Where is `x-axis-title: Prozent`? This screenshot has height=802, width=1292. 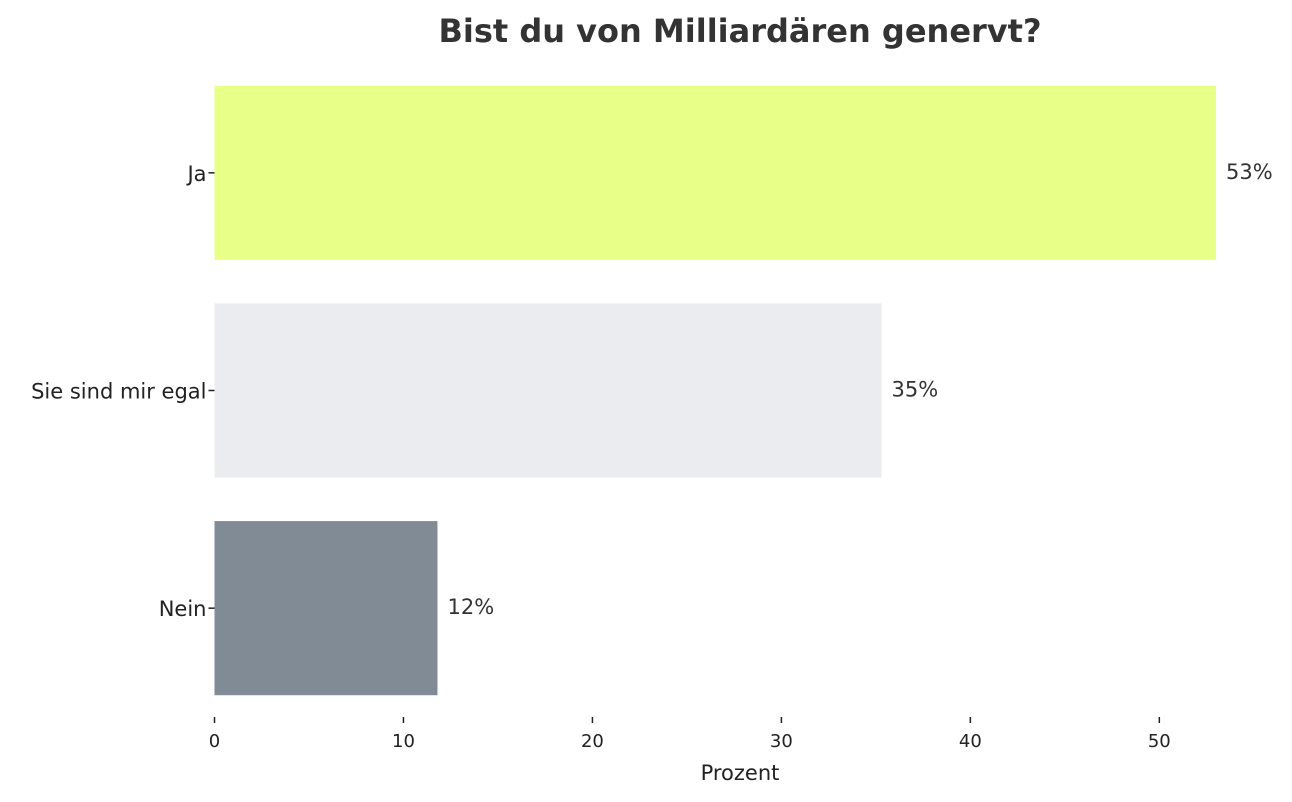
x-axis-title: Prozent is located at coordinates (740, 773).